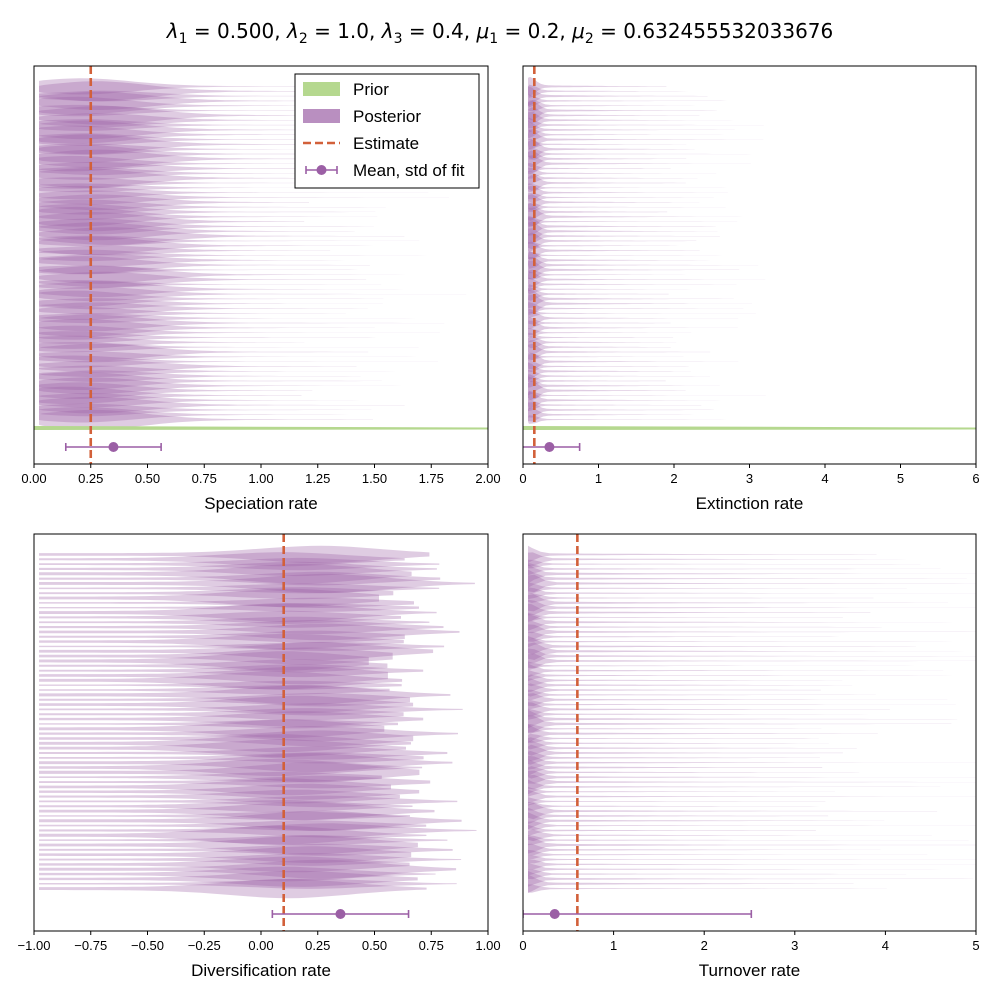  Describe the element at coordinates (237, 31) in the screenshot. I see `title-value: = 0.500,` at that location.